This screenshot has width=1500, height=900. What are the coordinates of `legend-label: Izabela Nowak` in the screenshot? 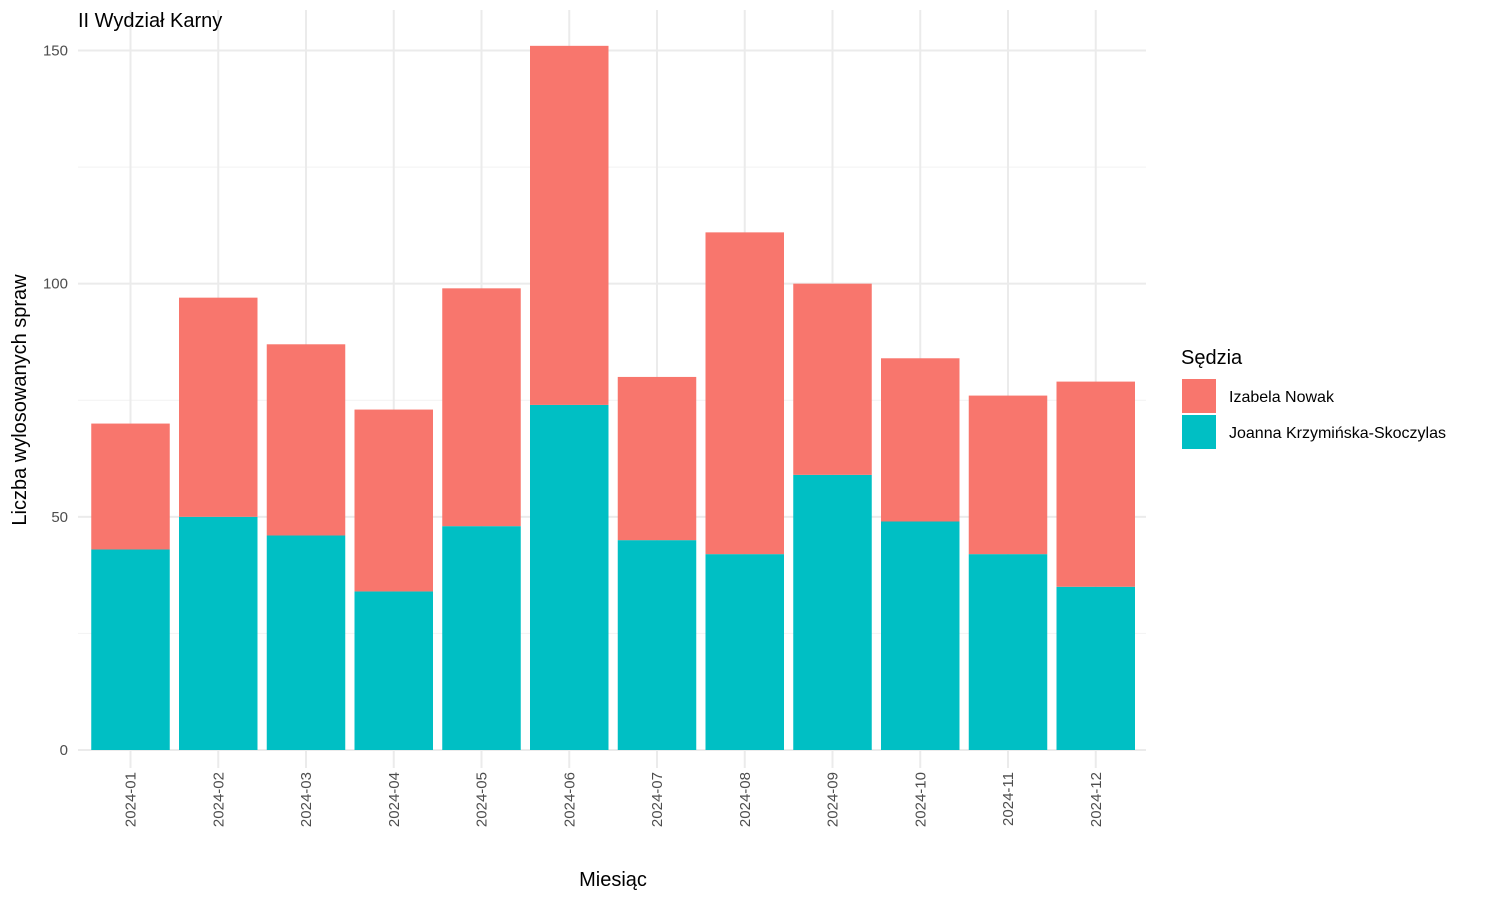 It's located at (1282, 397).